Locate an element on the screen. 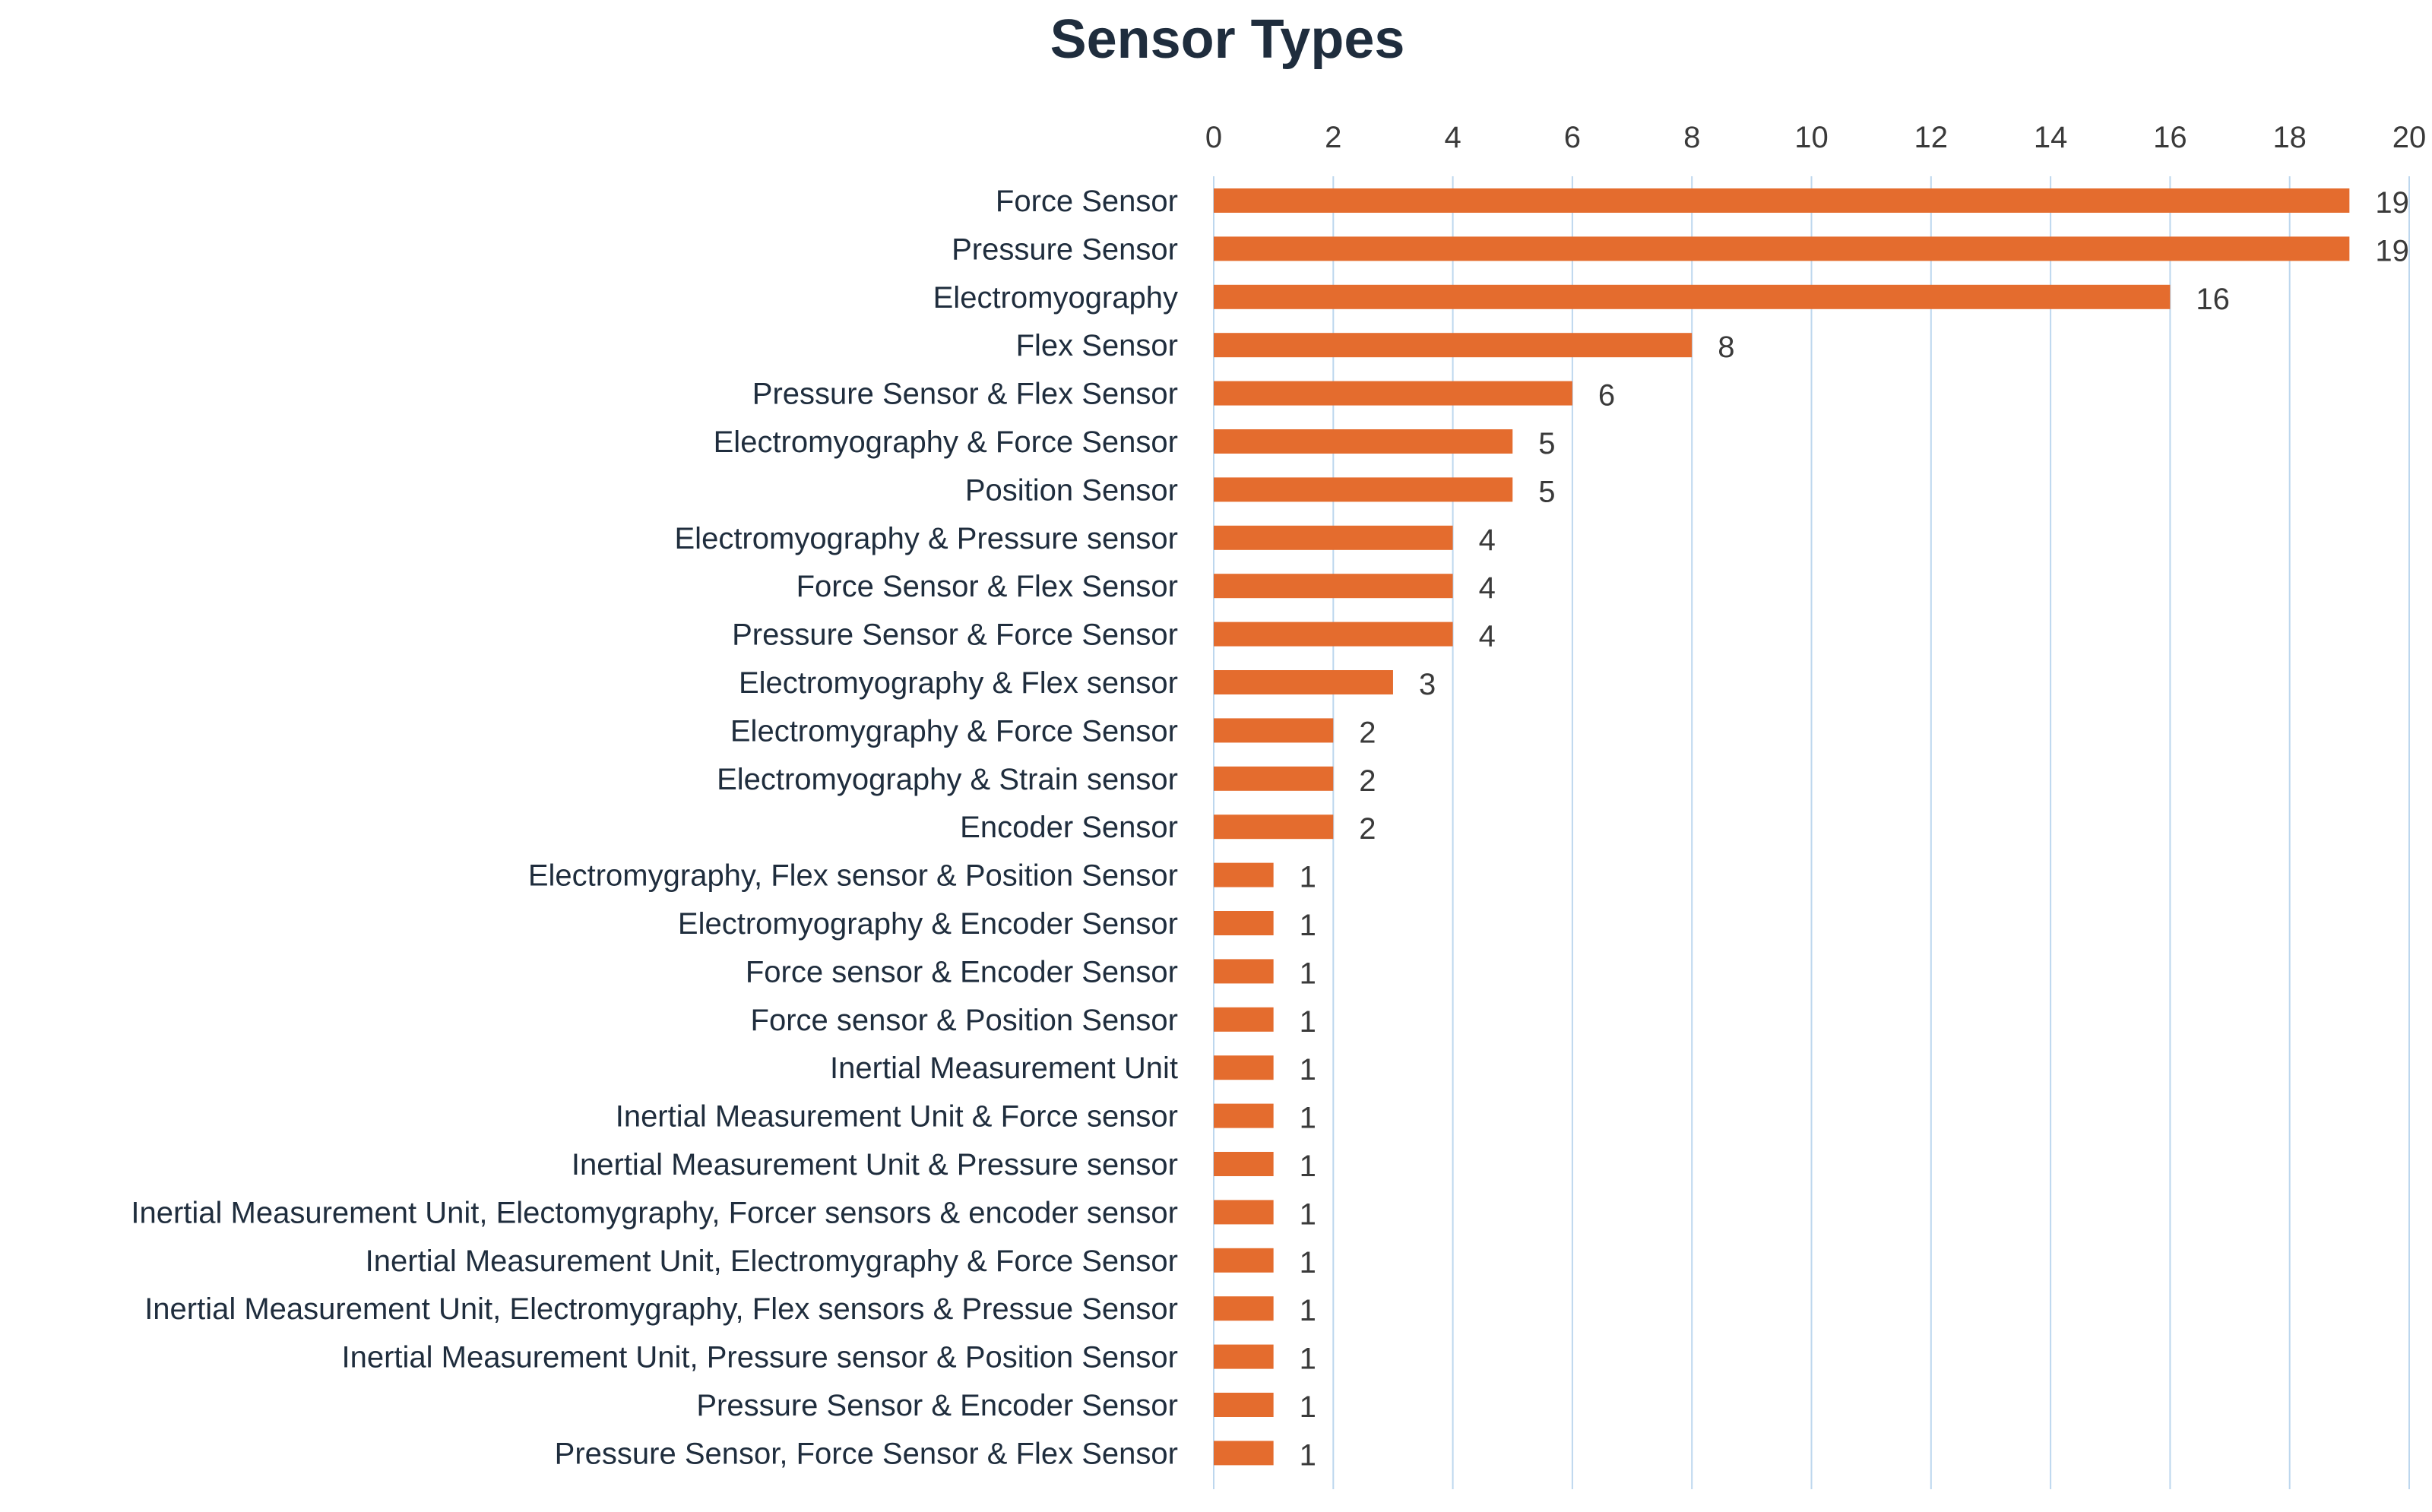 This screenshot has height=1512, width=2432. data-label: 16 is located at coordinates (2213, 299).